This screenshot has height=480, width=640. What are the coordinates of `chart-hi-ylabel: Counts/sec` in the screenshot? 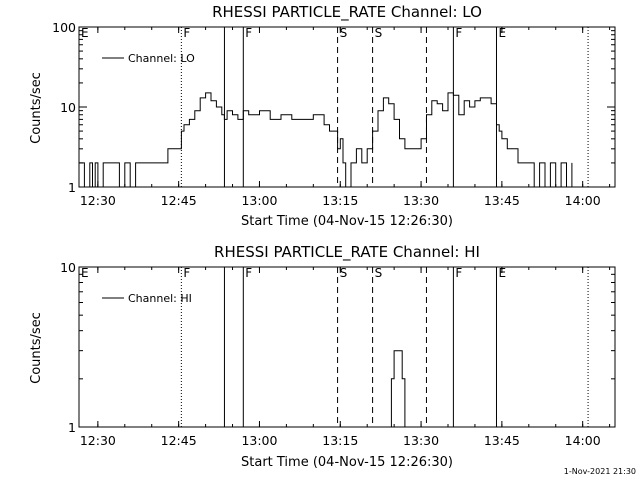 It's located at (36, 348).